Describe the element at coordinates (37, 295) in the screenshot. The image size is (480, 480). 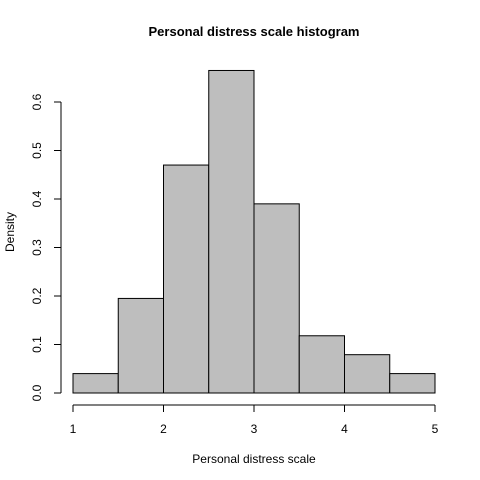
I see `y-tick-label: 0.2` at that location.